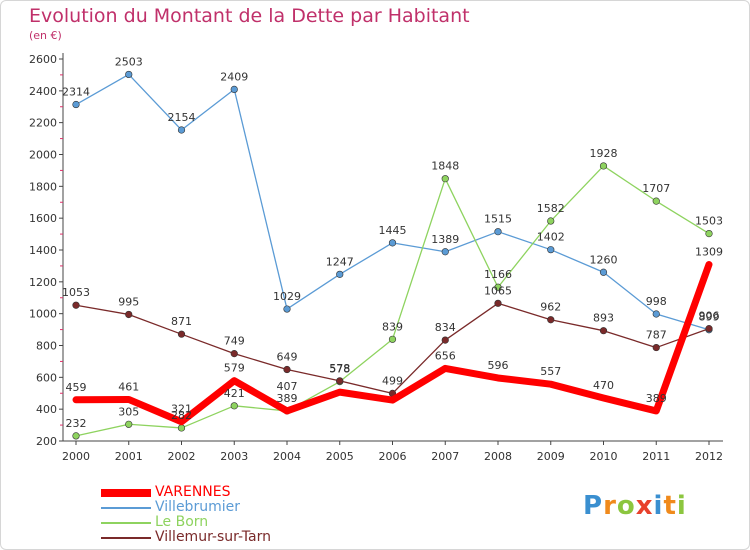 Image resolution: width=750 pixels, height=550 pixels. What do you see at coordinates (234, 456) in the screenshot?
I see `x-tick-label: 2003` at bounding box center [234, 456].